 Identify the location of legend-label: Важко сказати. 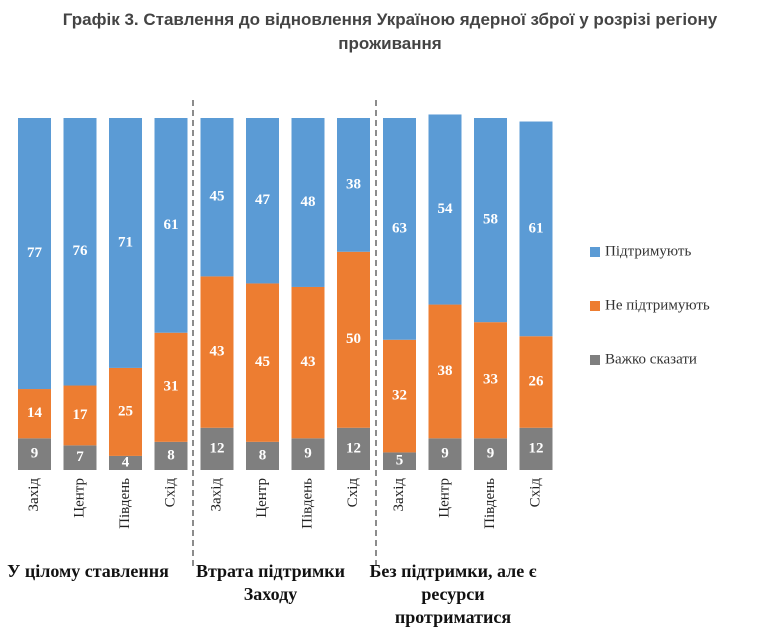
(651, 359).